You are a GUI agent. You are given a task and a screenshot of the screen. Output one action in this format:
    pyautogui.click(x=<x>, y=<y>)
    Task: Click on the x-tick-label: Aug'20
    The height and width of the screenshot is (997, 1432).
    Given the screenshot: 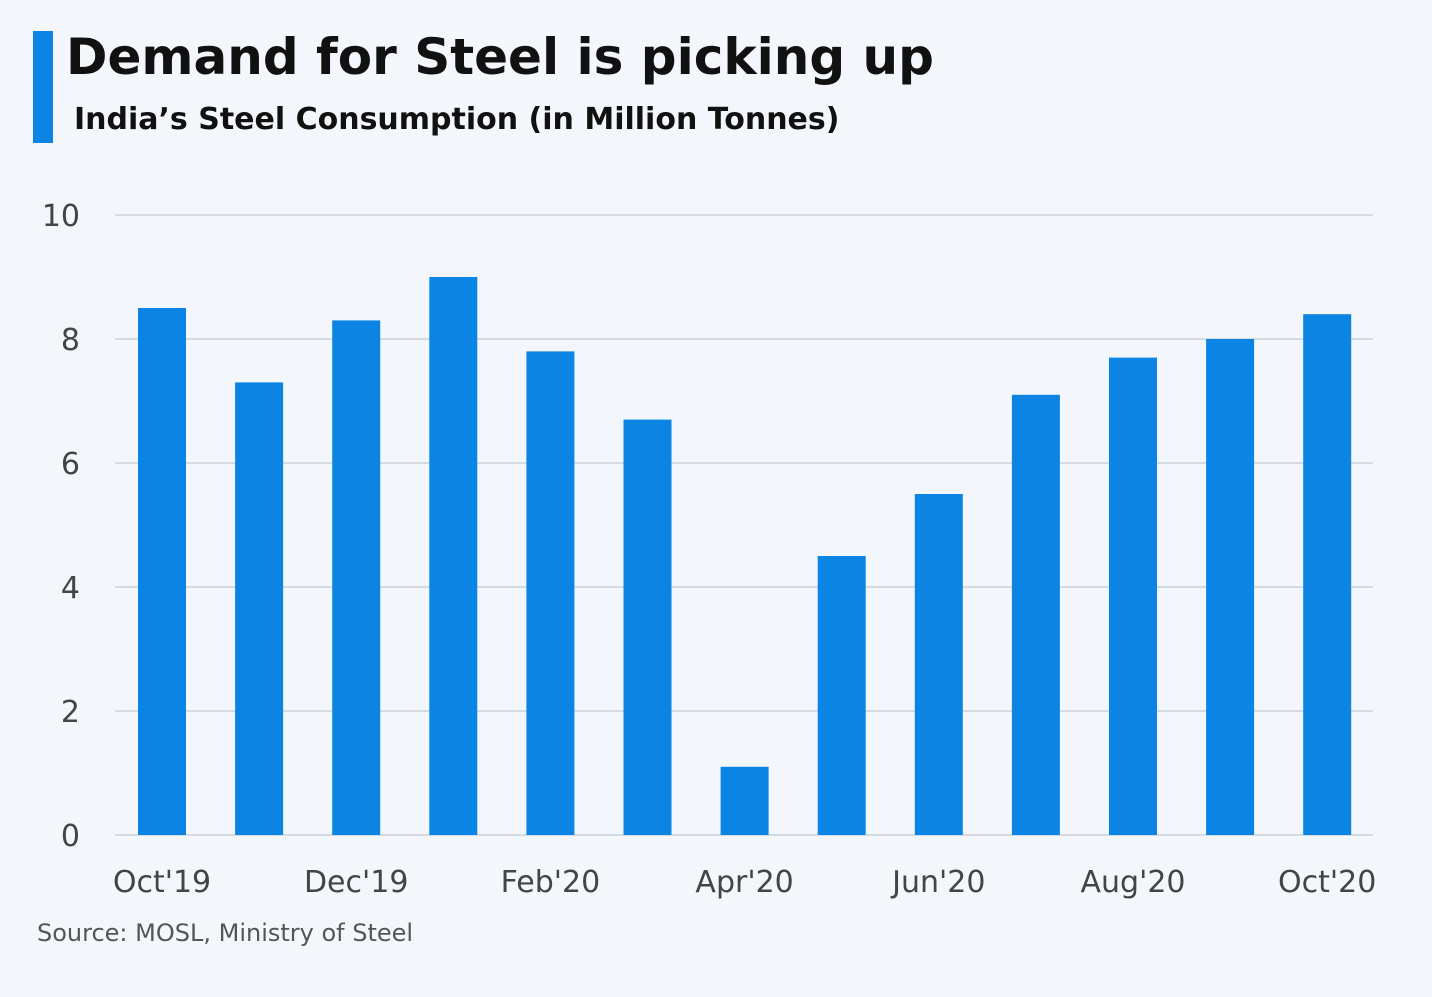 What is the action you would take?
    pyautogui.click(x=1133, y=882)
    